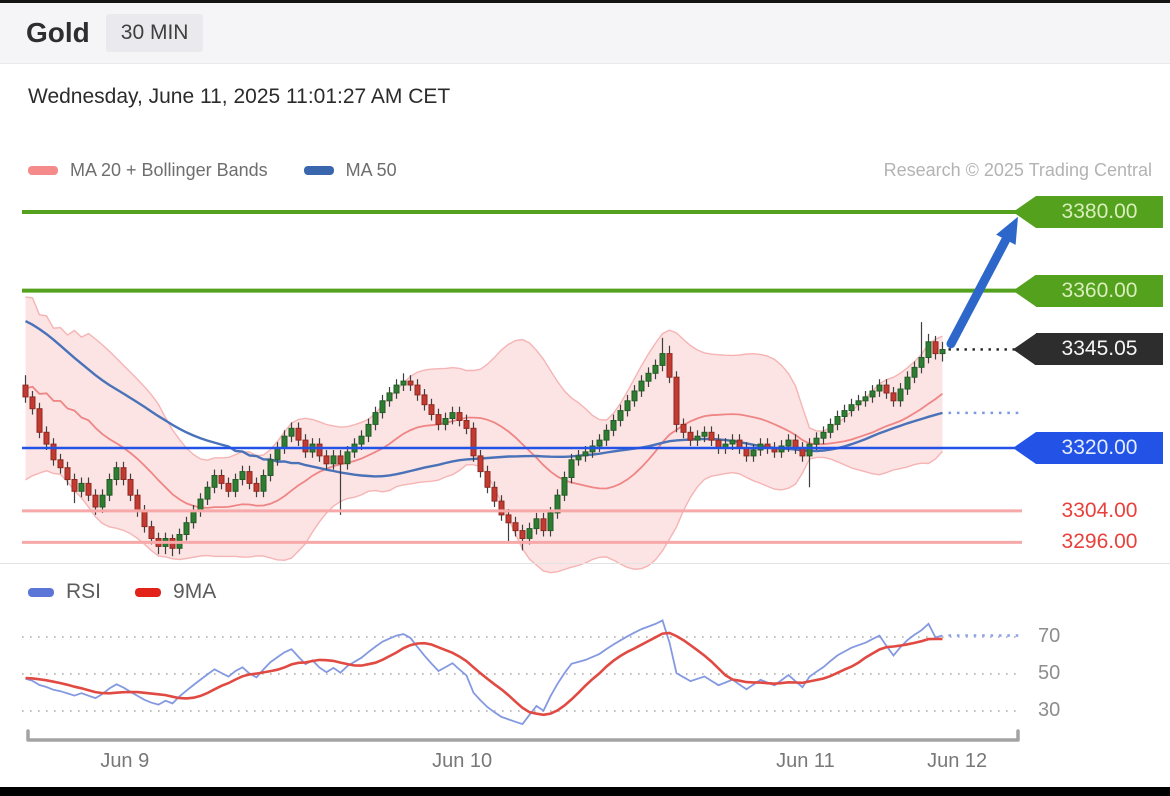 The image size is (1170, 796). I want to click on top-border, so click(585, 1).